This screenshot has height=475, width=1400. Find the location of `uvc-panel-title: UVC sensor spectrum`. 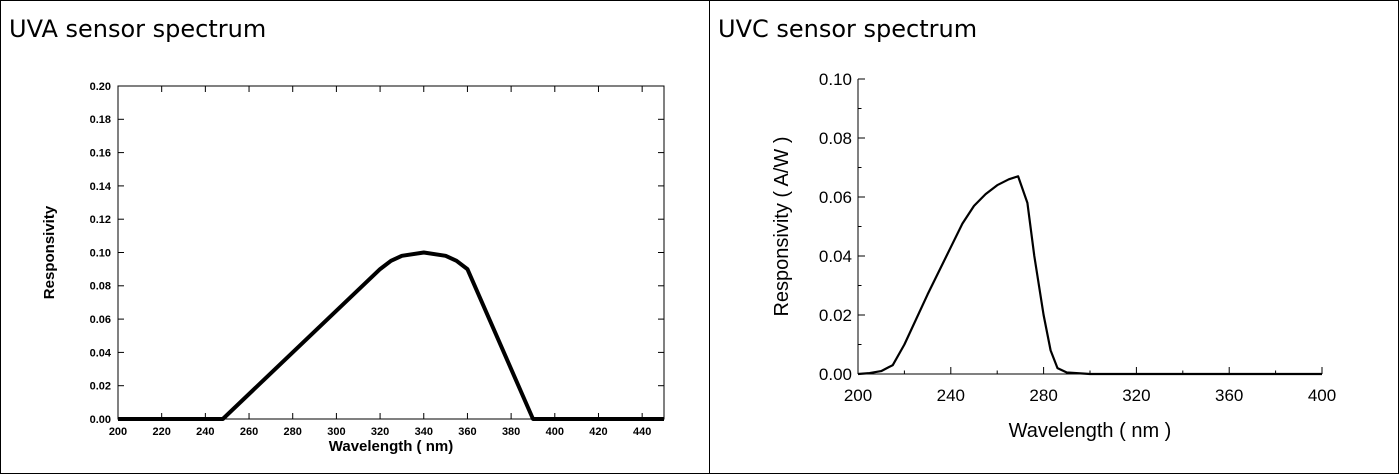

uvc-panel-title: UVC sensor spectrum is located at coordinates (848, 29).